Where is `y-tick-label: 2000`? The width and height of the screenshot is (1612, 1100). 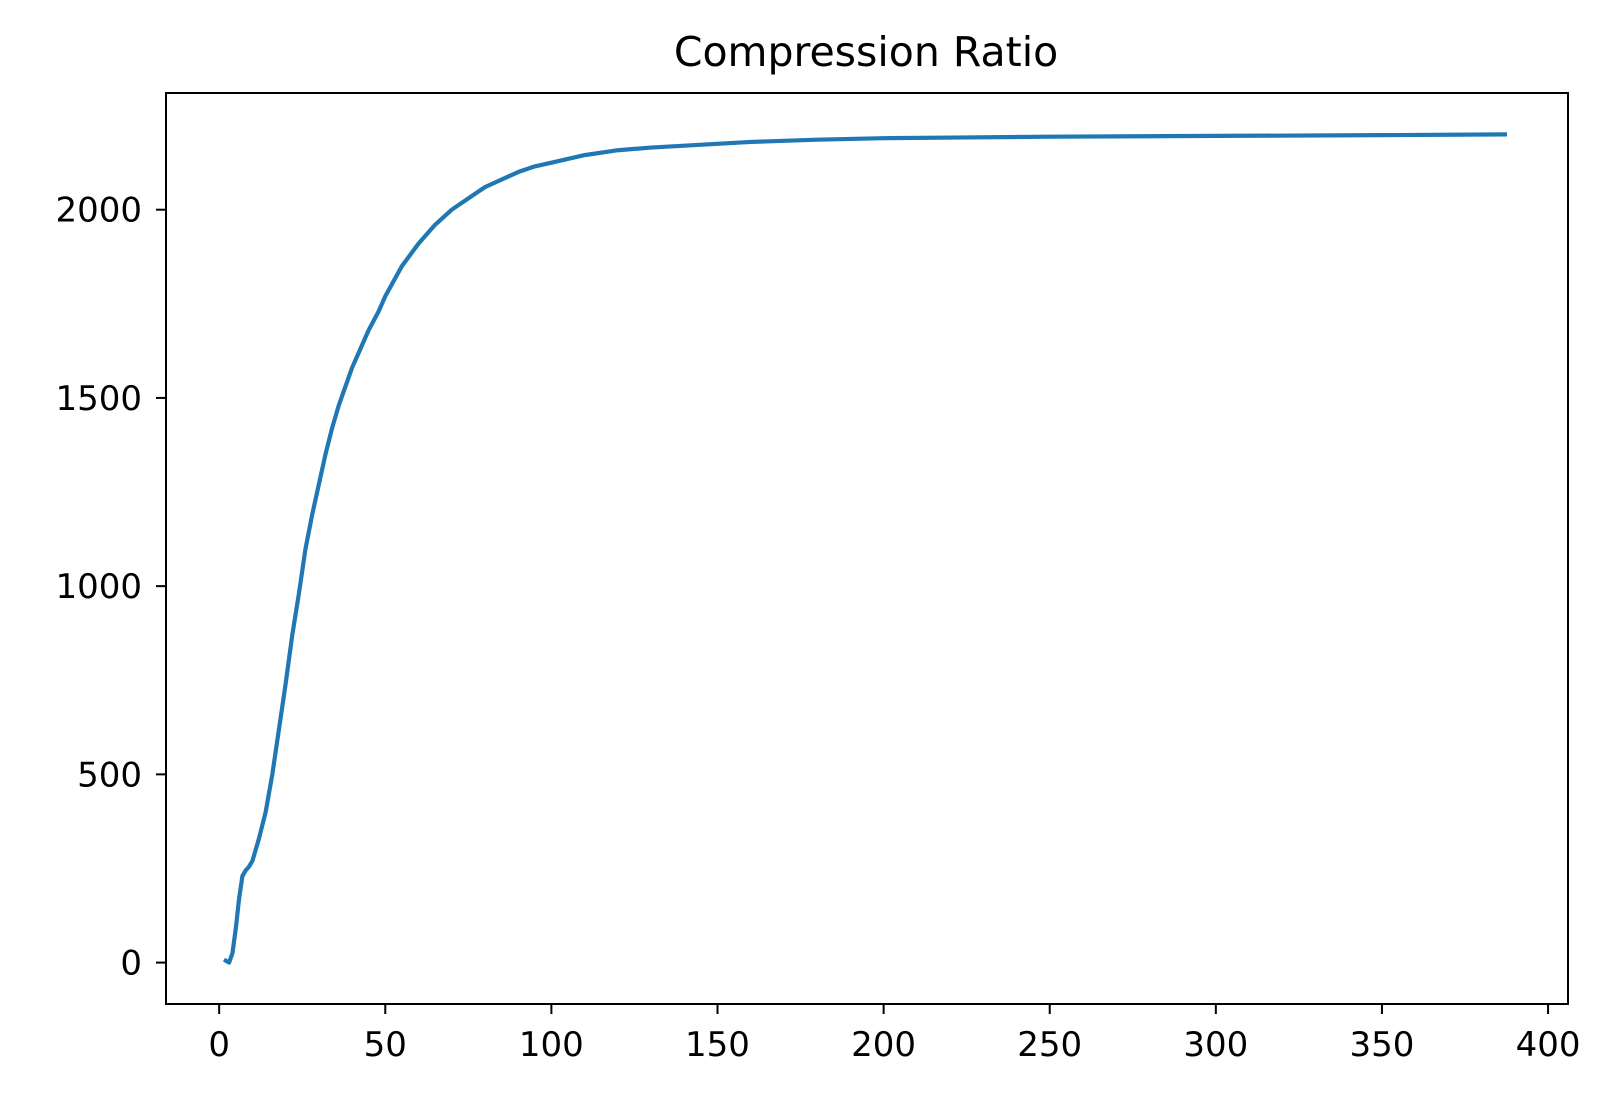
y-tick-label: 2000 is located at coordinates (98, 211).